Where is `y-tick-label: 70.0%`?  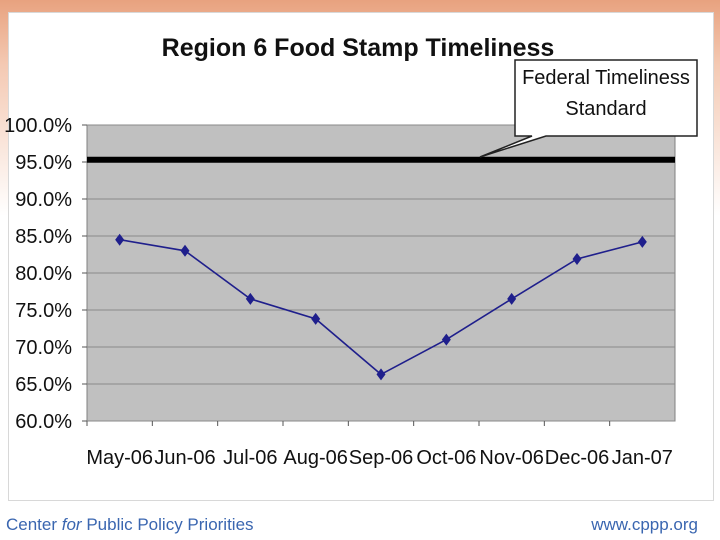 y-tick-label: 70.0% is located at coordinates (43, 348).